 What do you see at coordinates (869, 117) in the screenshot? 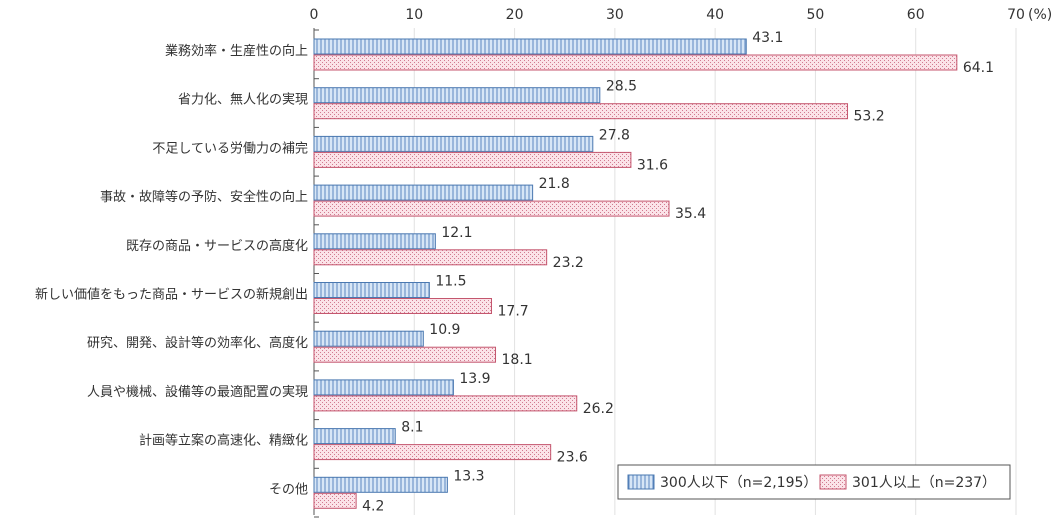
I see `data-label: 53.2` at bounding box center [869, 117].